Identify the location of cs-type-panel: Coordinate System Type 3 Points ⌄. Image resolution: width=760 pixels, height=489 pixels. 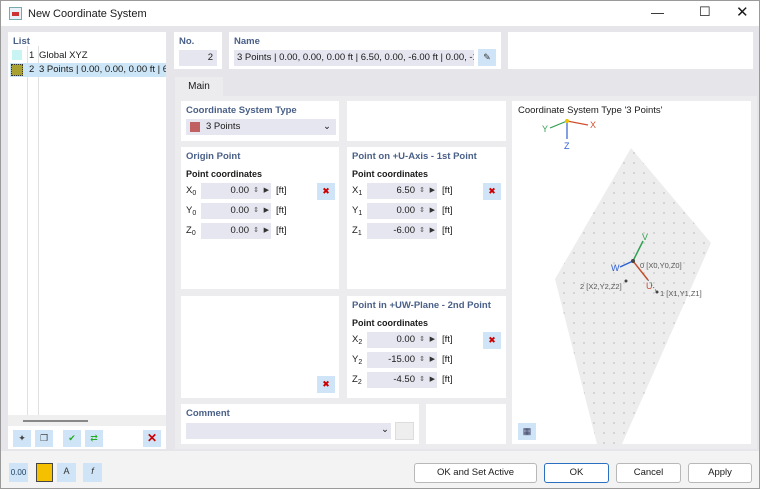
(260, 121).